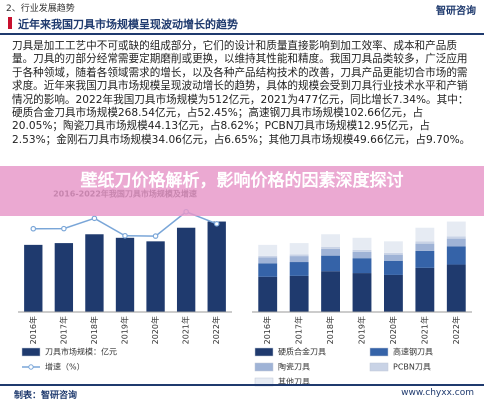  I want to click on footer: 制表：智研咨询 www.chyxx.com, so click(242, 392).